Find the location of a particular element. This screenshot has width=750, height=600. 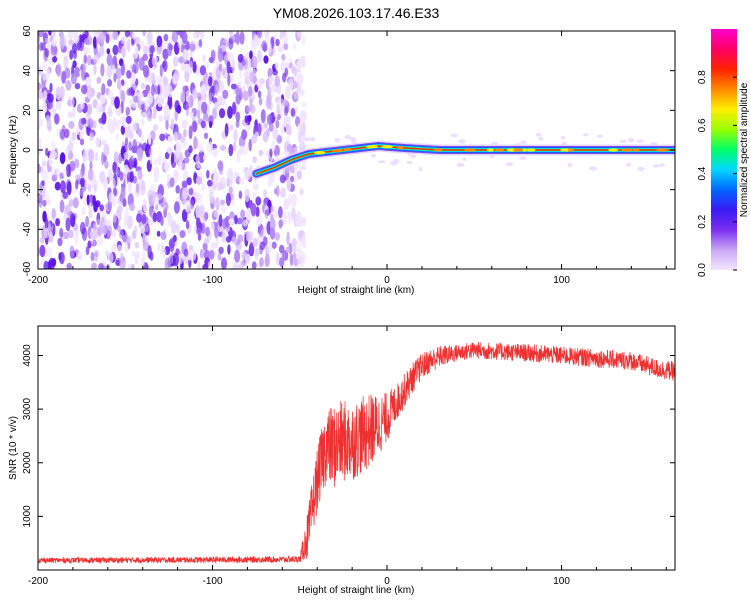

colorbar-tick-label: 0.2 is located at coordinates (702, 221).